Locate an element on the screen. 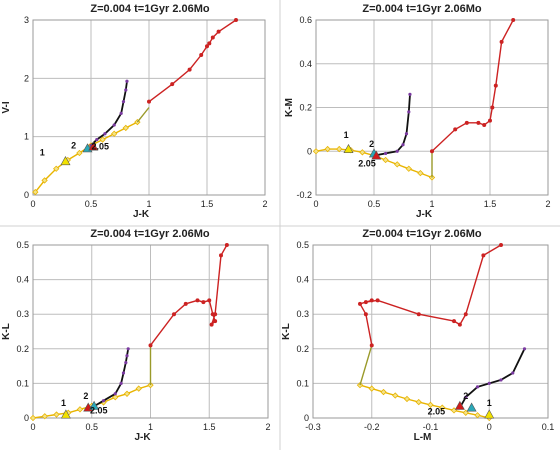 This screenshot has height=450, width=560. x-tick-label: -0.1 is located at coordinates (431, 427).